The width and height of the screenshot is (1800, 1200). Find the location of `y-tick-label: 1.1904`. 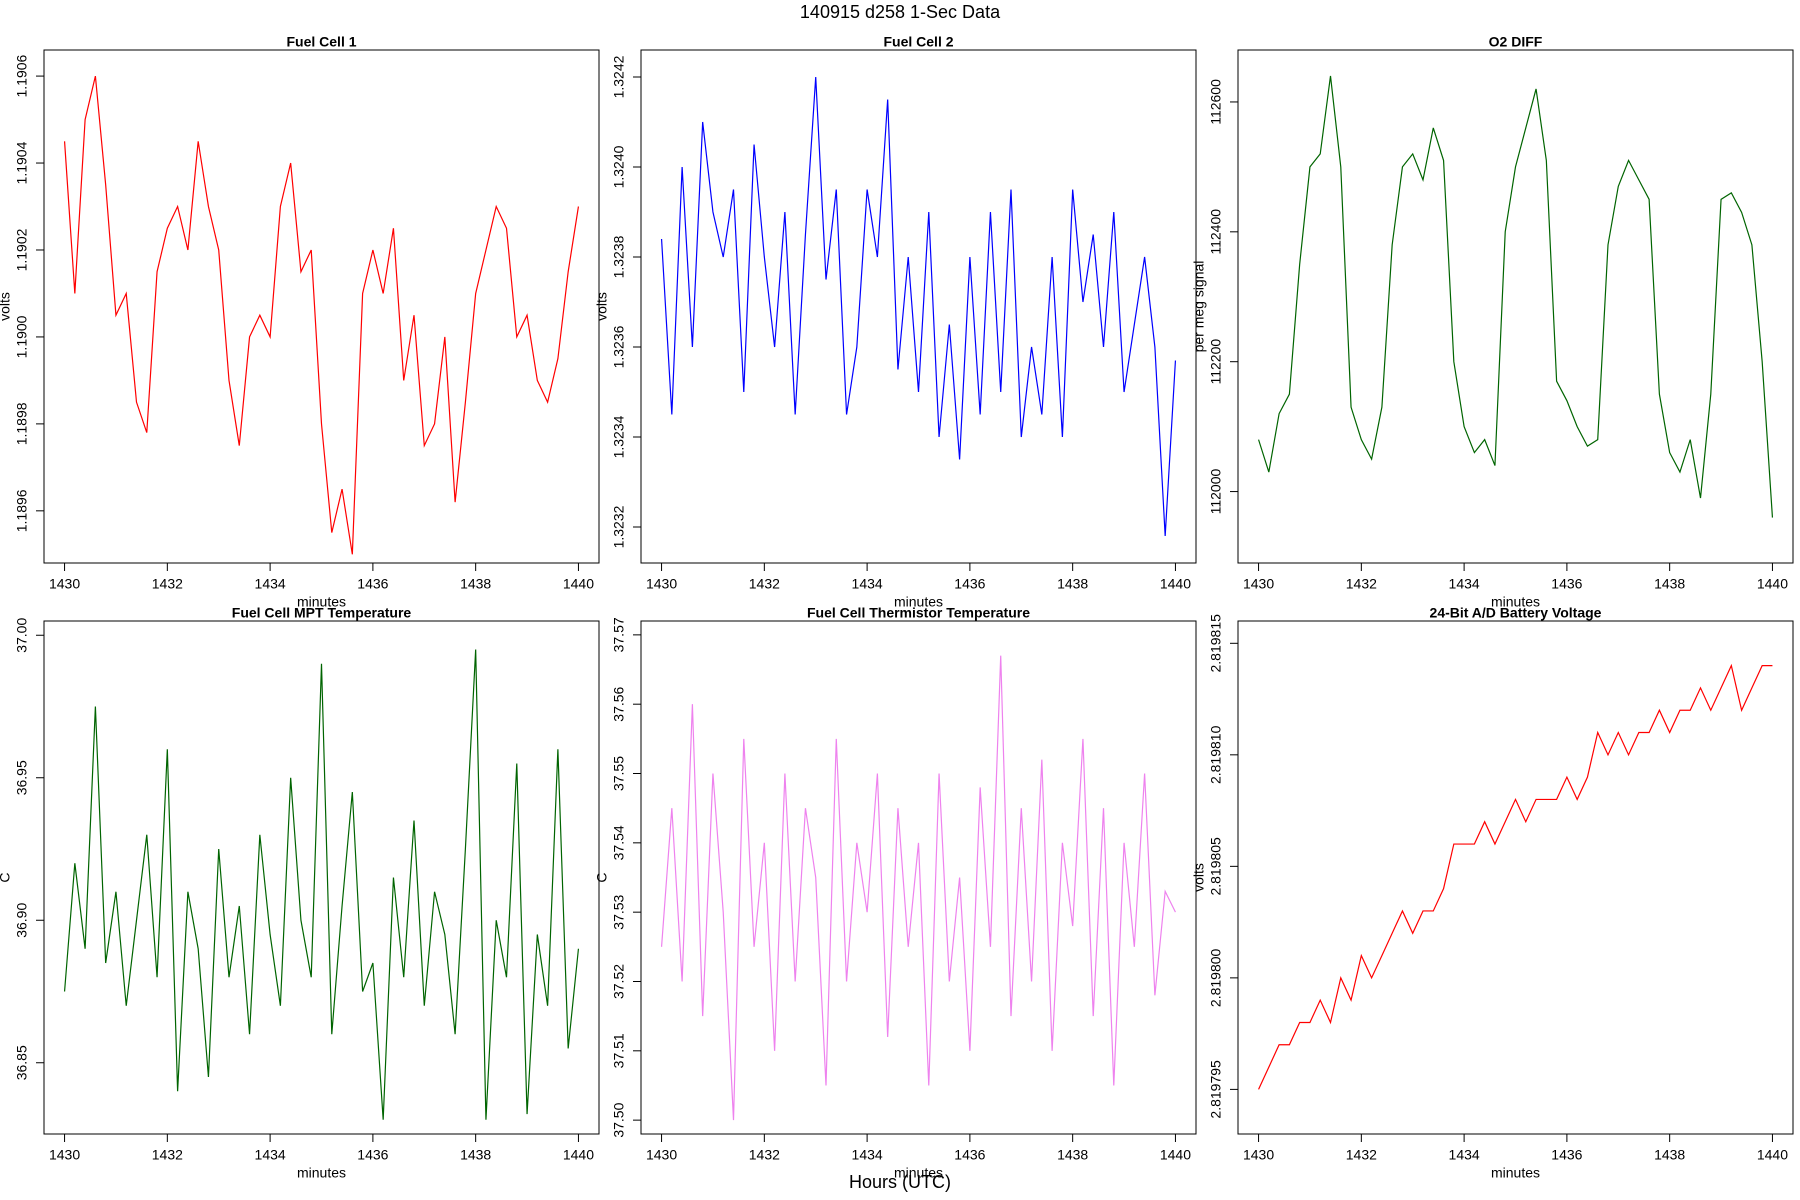

y-tick-label: 1.1904 is located at coordinates (22, 162).